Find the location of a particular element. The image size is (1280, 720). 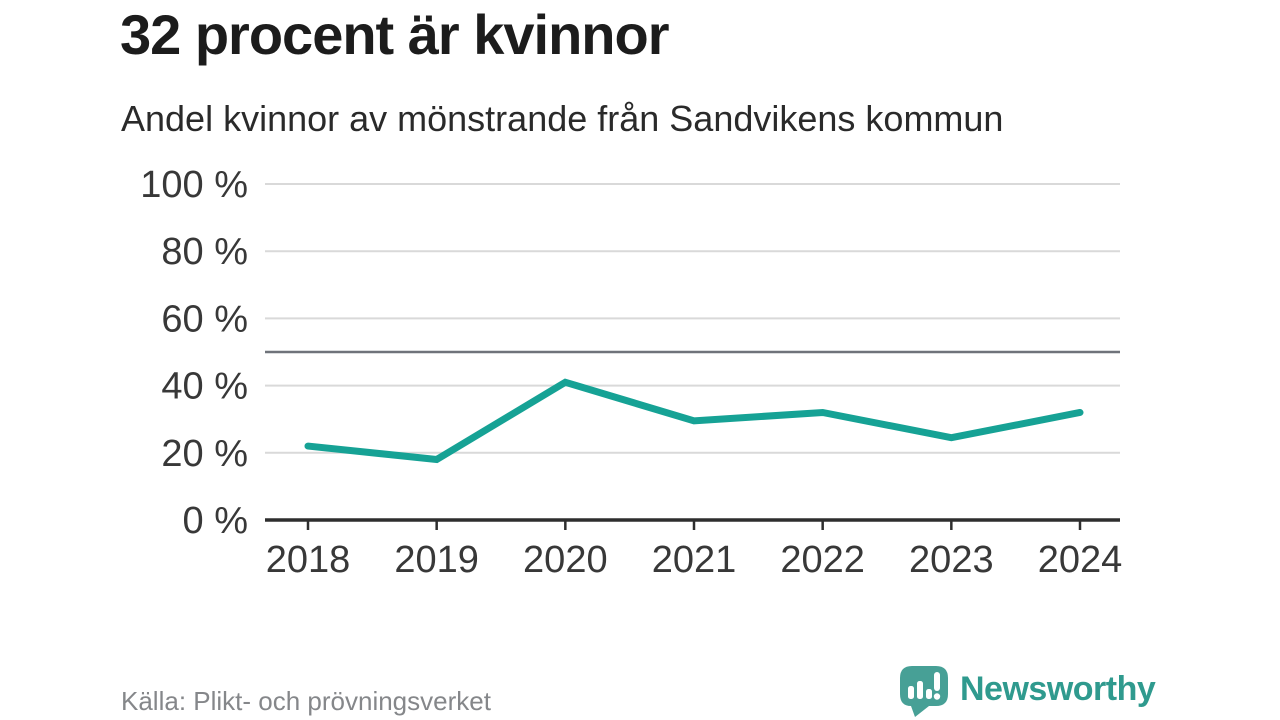

chart-title: 32 procent är kvinnor is located at coordinates (395, 34).